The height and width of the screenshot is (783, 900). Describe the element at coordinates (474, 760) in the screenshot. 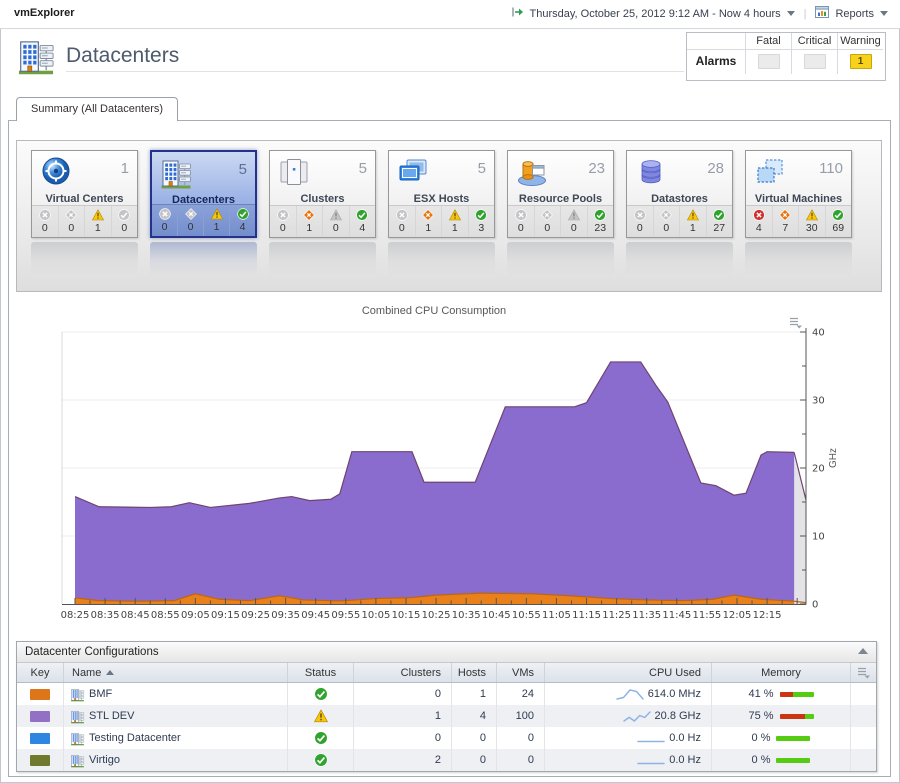

I see `cell: 0` at that location.